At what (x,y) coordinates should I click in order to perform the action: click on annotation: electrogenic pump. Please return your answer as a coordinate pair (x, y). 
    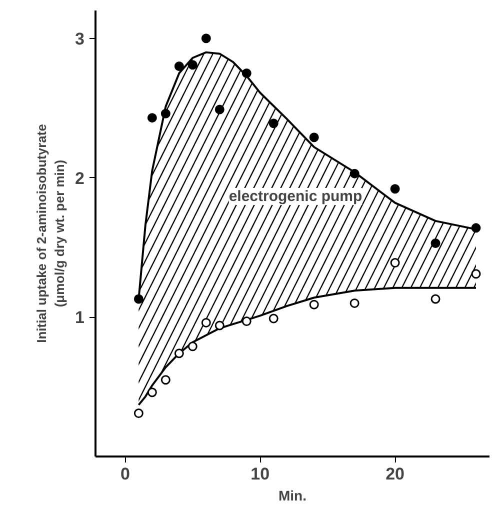
    Looking at the image, I should click on (295, 196).